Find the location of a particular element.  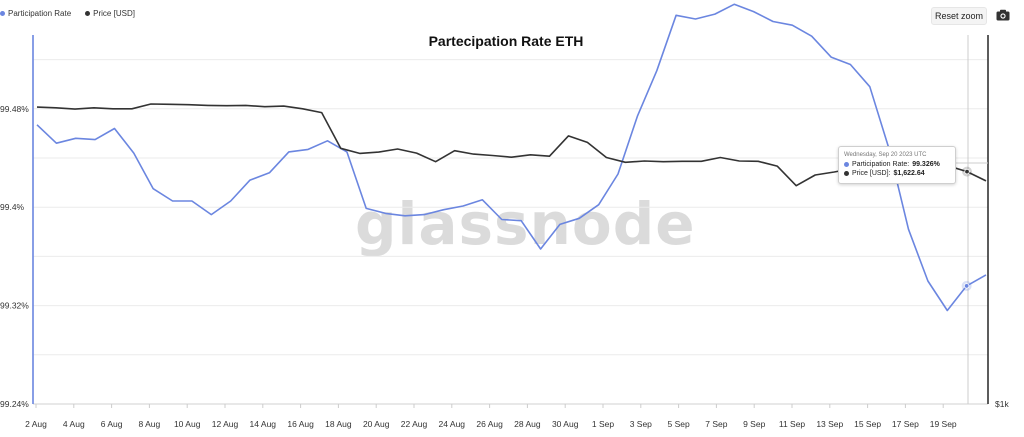

x-tick-label: 30 Aug is located at coordinates (565, 424).